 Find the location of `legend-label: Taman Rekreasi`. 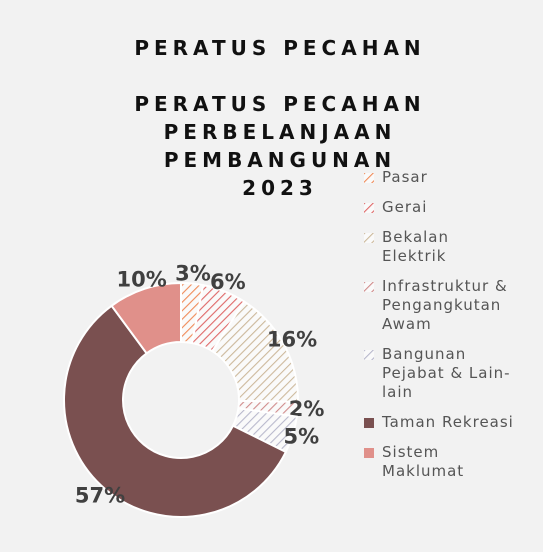

legend-label: Taman Rekreasi is located at coordinates (448, 422).